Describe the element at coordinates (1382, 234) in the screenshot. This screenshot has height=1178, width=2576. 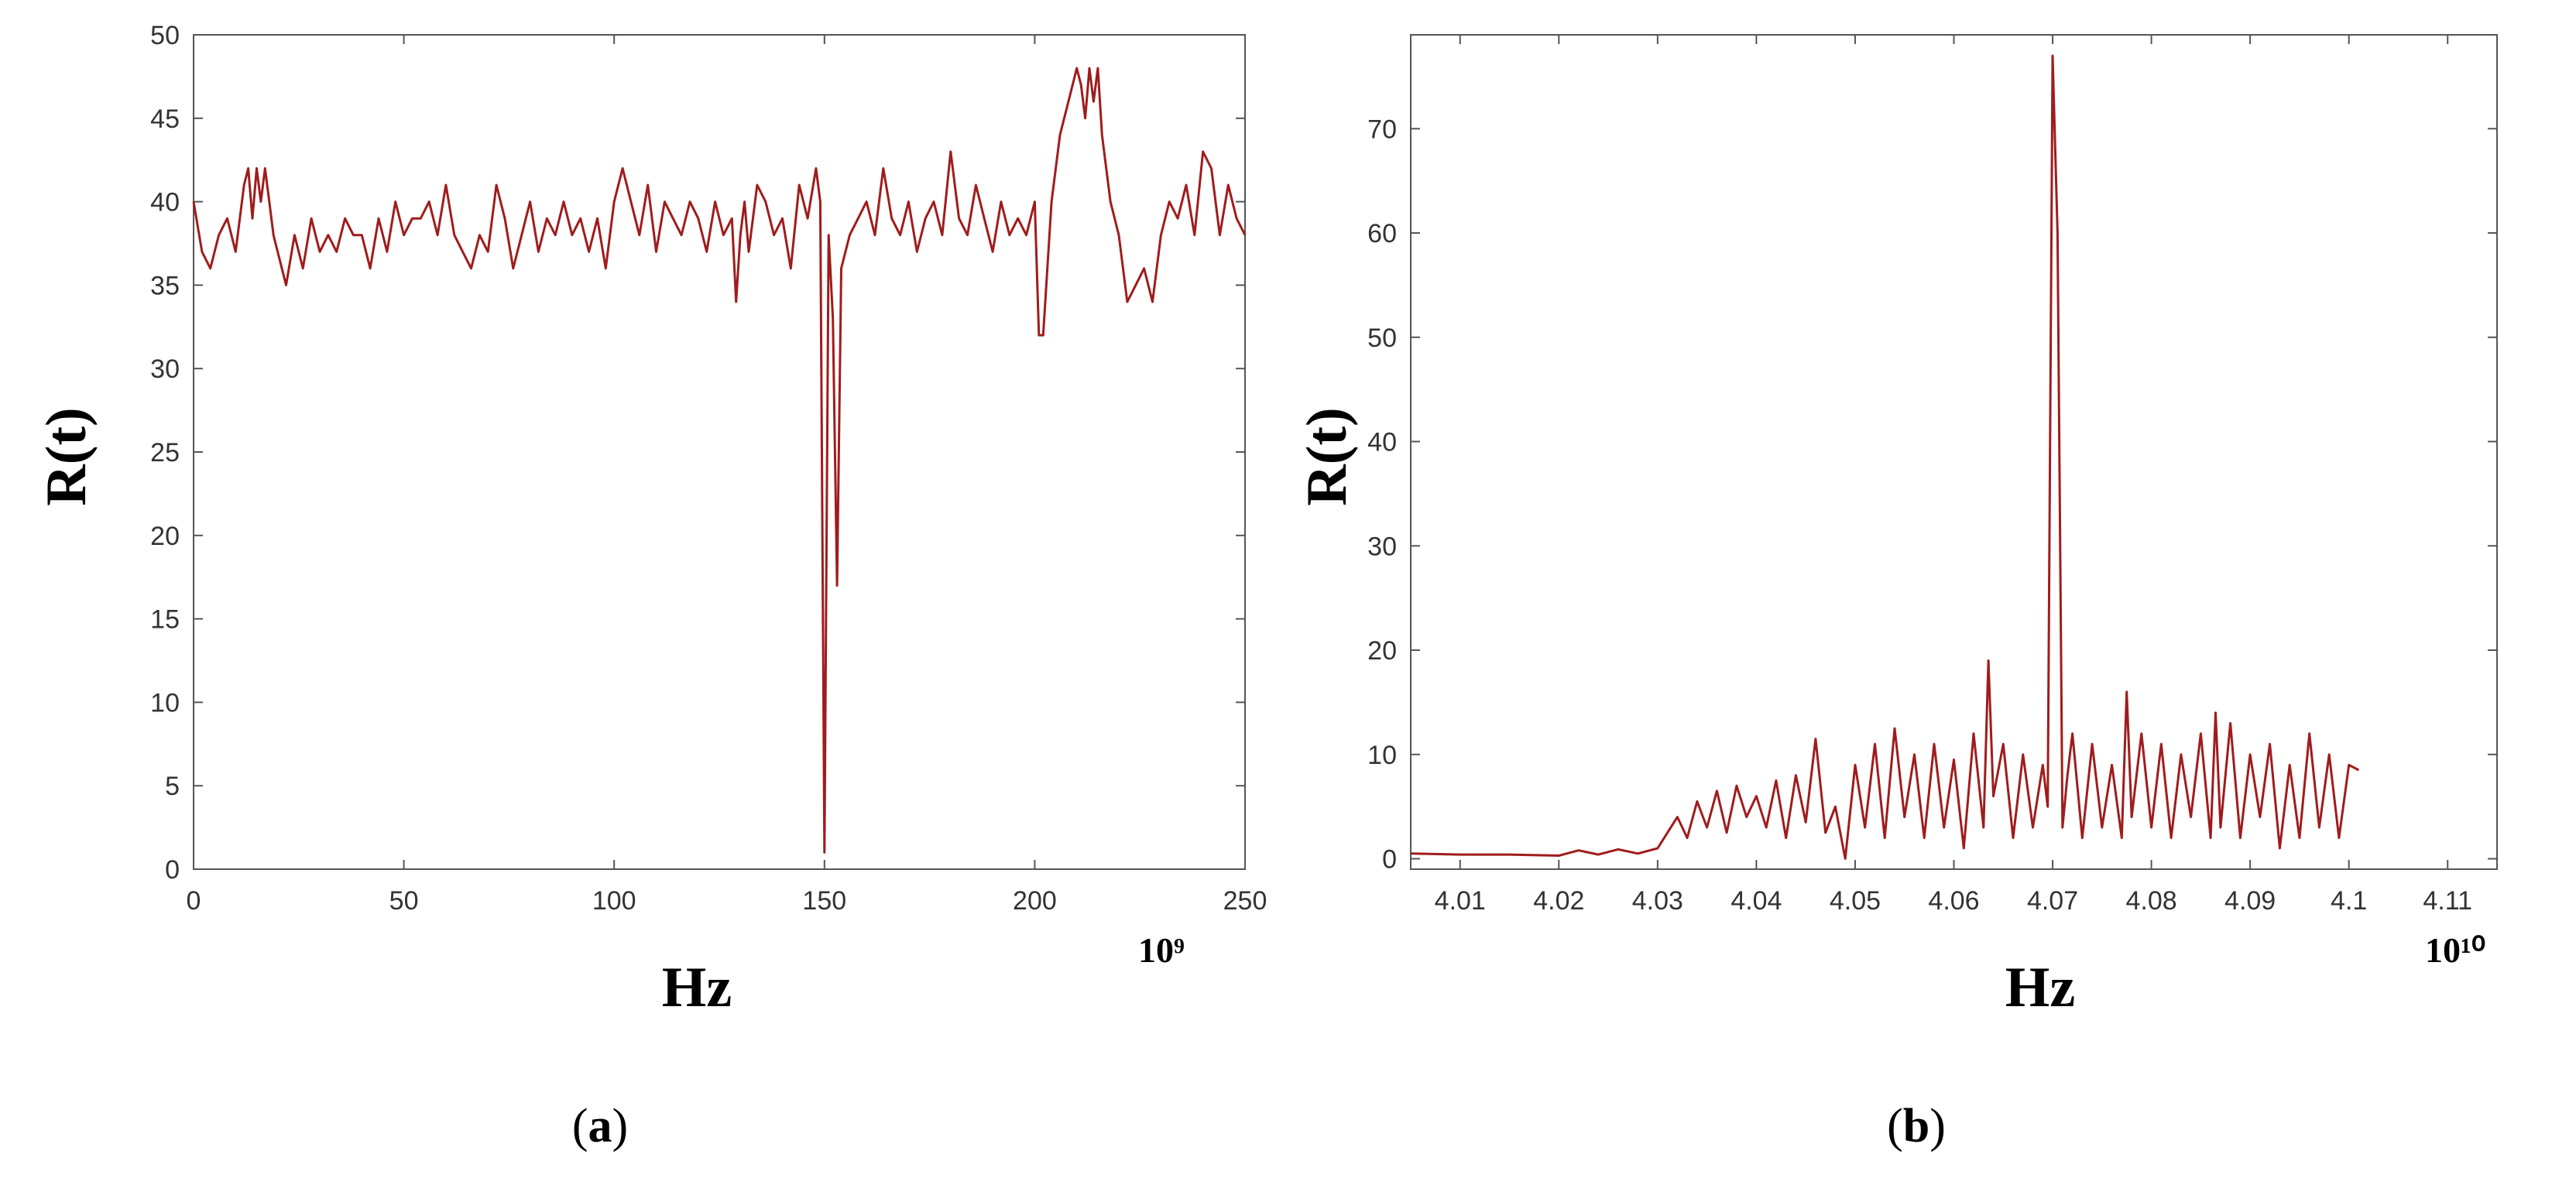
I see `y-tick-label: 60` at that location.